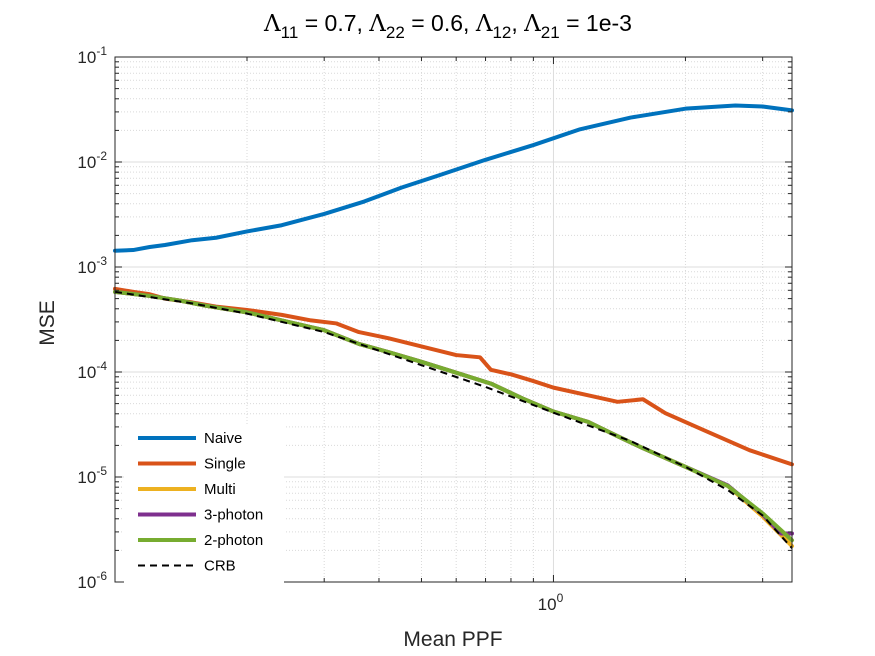  I want to click on x-tick-base: 10, so click(547, 604).